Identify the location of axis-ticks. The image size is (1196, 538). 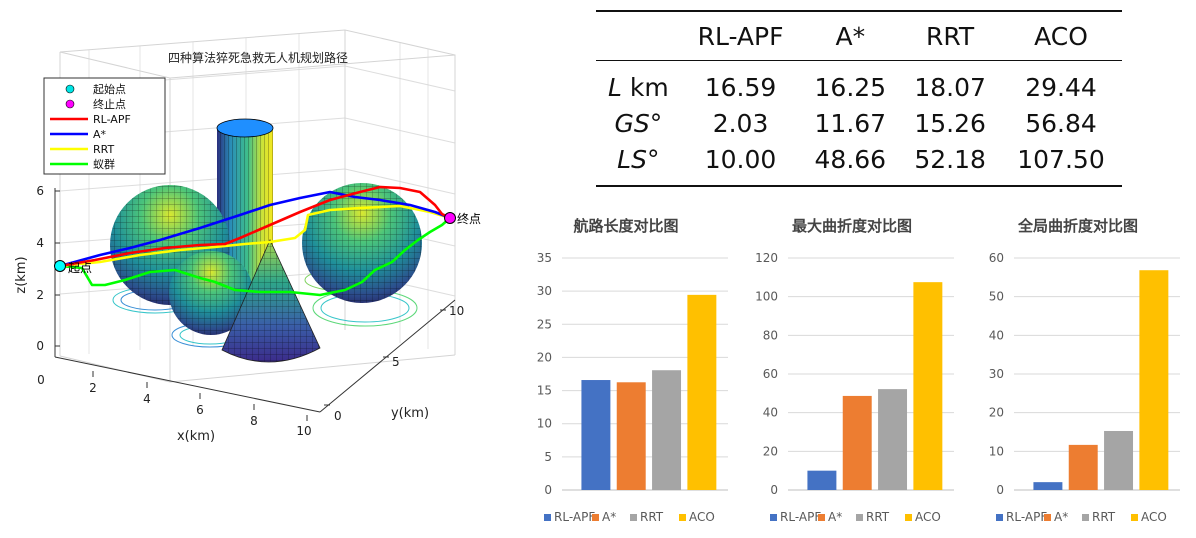
(250, 305).